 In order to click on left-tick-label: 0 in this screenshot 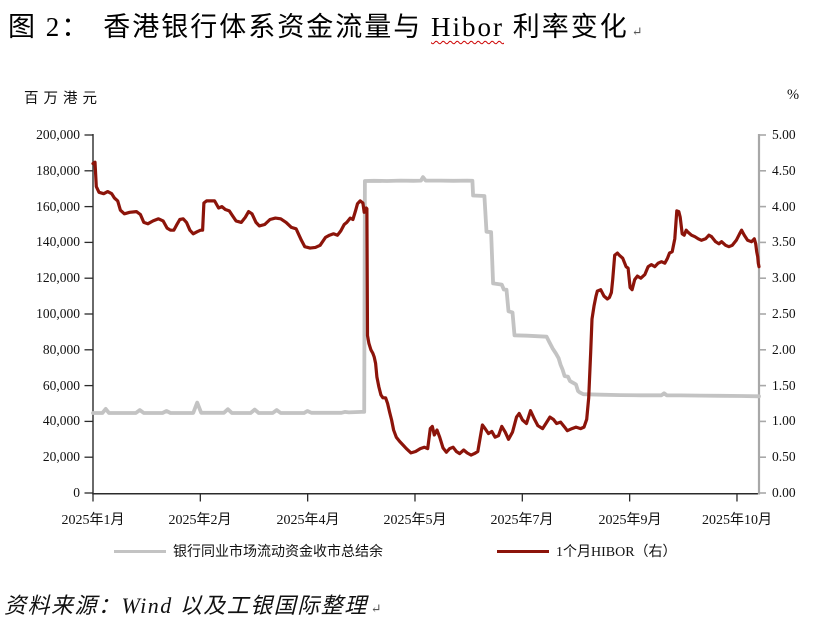, I will do `click(76, 492)`.